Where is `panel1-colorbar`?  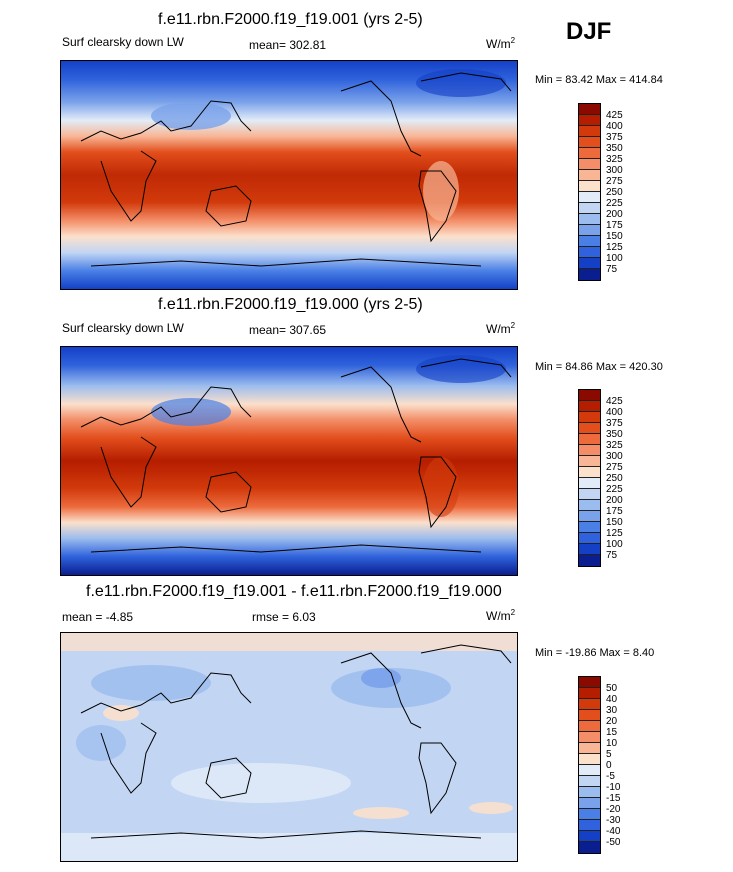
panel1-colorbar is located at coordinates (589, 192).